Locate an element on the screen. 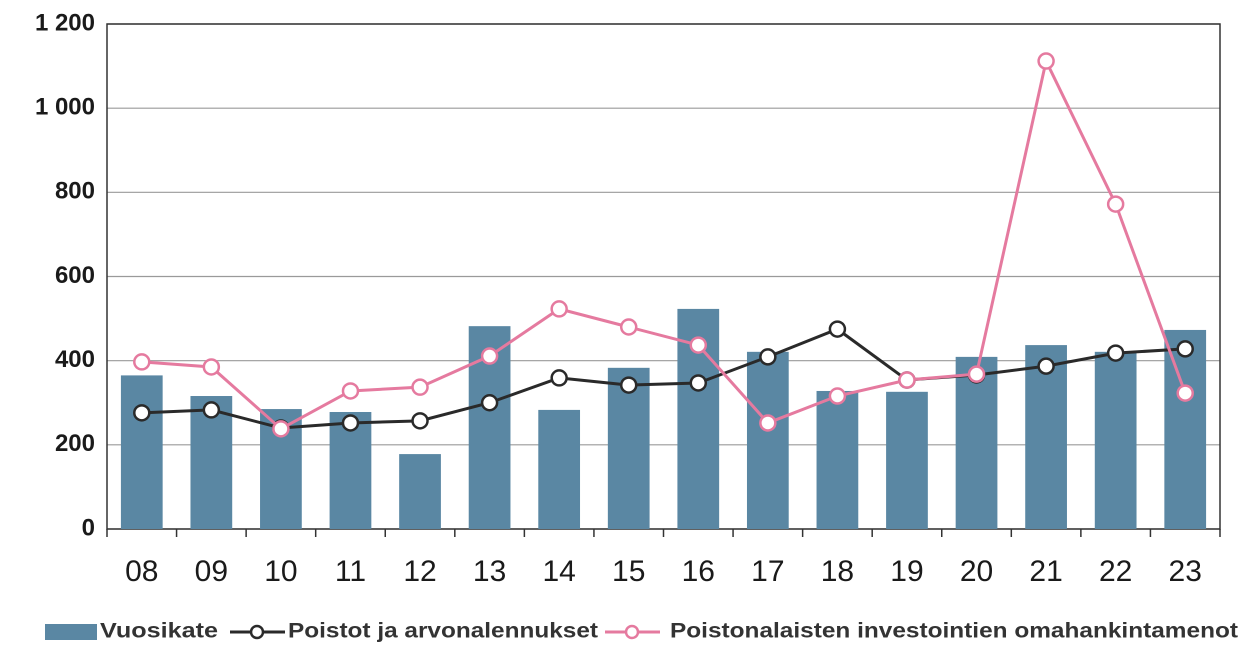  y-tick-label: 1 200 is located at coordinates (65, 22).